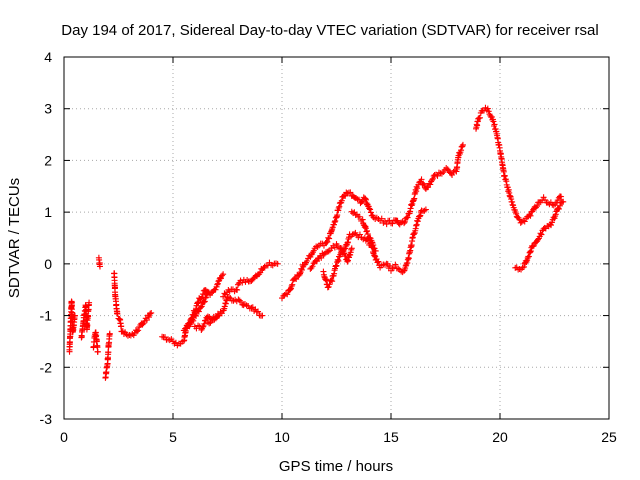 The height and width of the screenshot is (480, 640). Describe the element at coordinates (391, 437) in the screenshot. I see `x-tick-label: 15` at that location.